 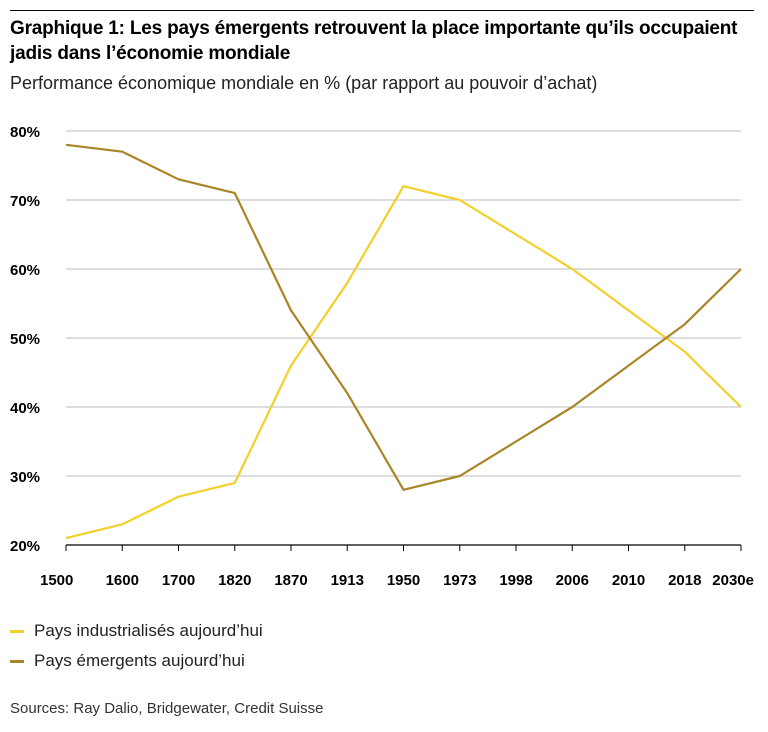 What do you see at coordinates (56, 580) in the screenshot?
I see `x-tick-label: 1500` at bounding box center [56, 580].